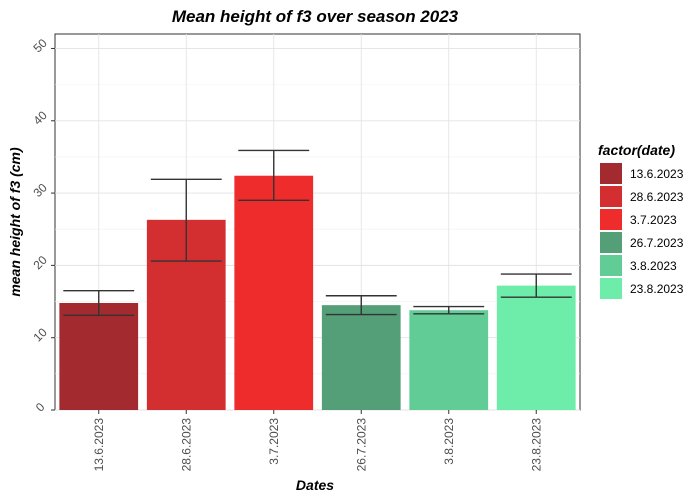  What do you see at coordinates (40, 335) in the screenshot?
I see `y-tick-label: 10` at bounding box center [40, 335].